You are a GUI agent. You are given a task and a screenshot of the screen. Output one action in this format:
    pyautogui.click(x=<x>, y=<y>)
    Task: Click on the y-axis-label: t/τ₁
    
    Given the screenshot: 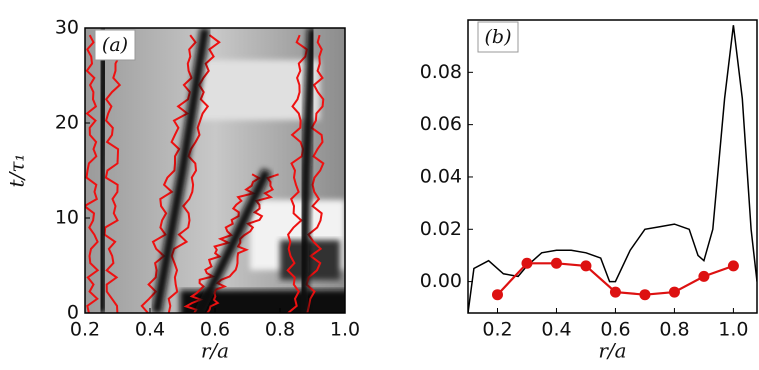 What is the action you would take?
    pyautogui.click(x=17, y=171)
    